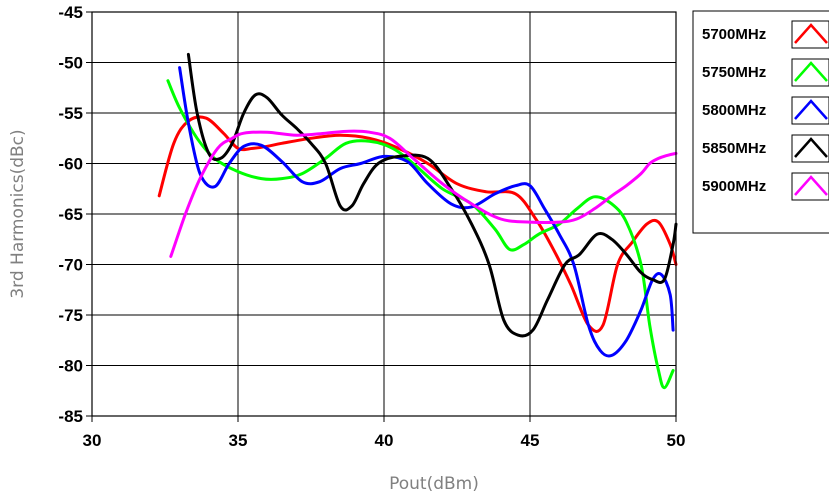 The width and height of the screenshot is (829, 502). I want to click on legend-swatch-5900MHz, so click(811, 185).